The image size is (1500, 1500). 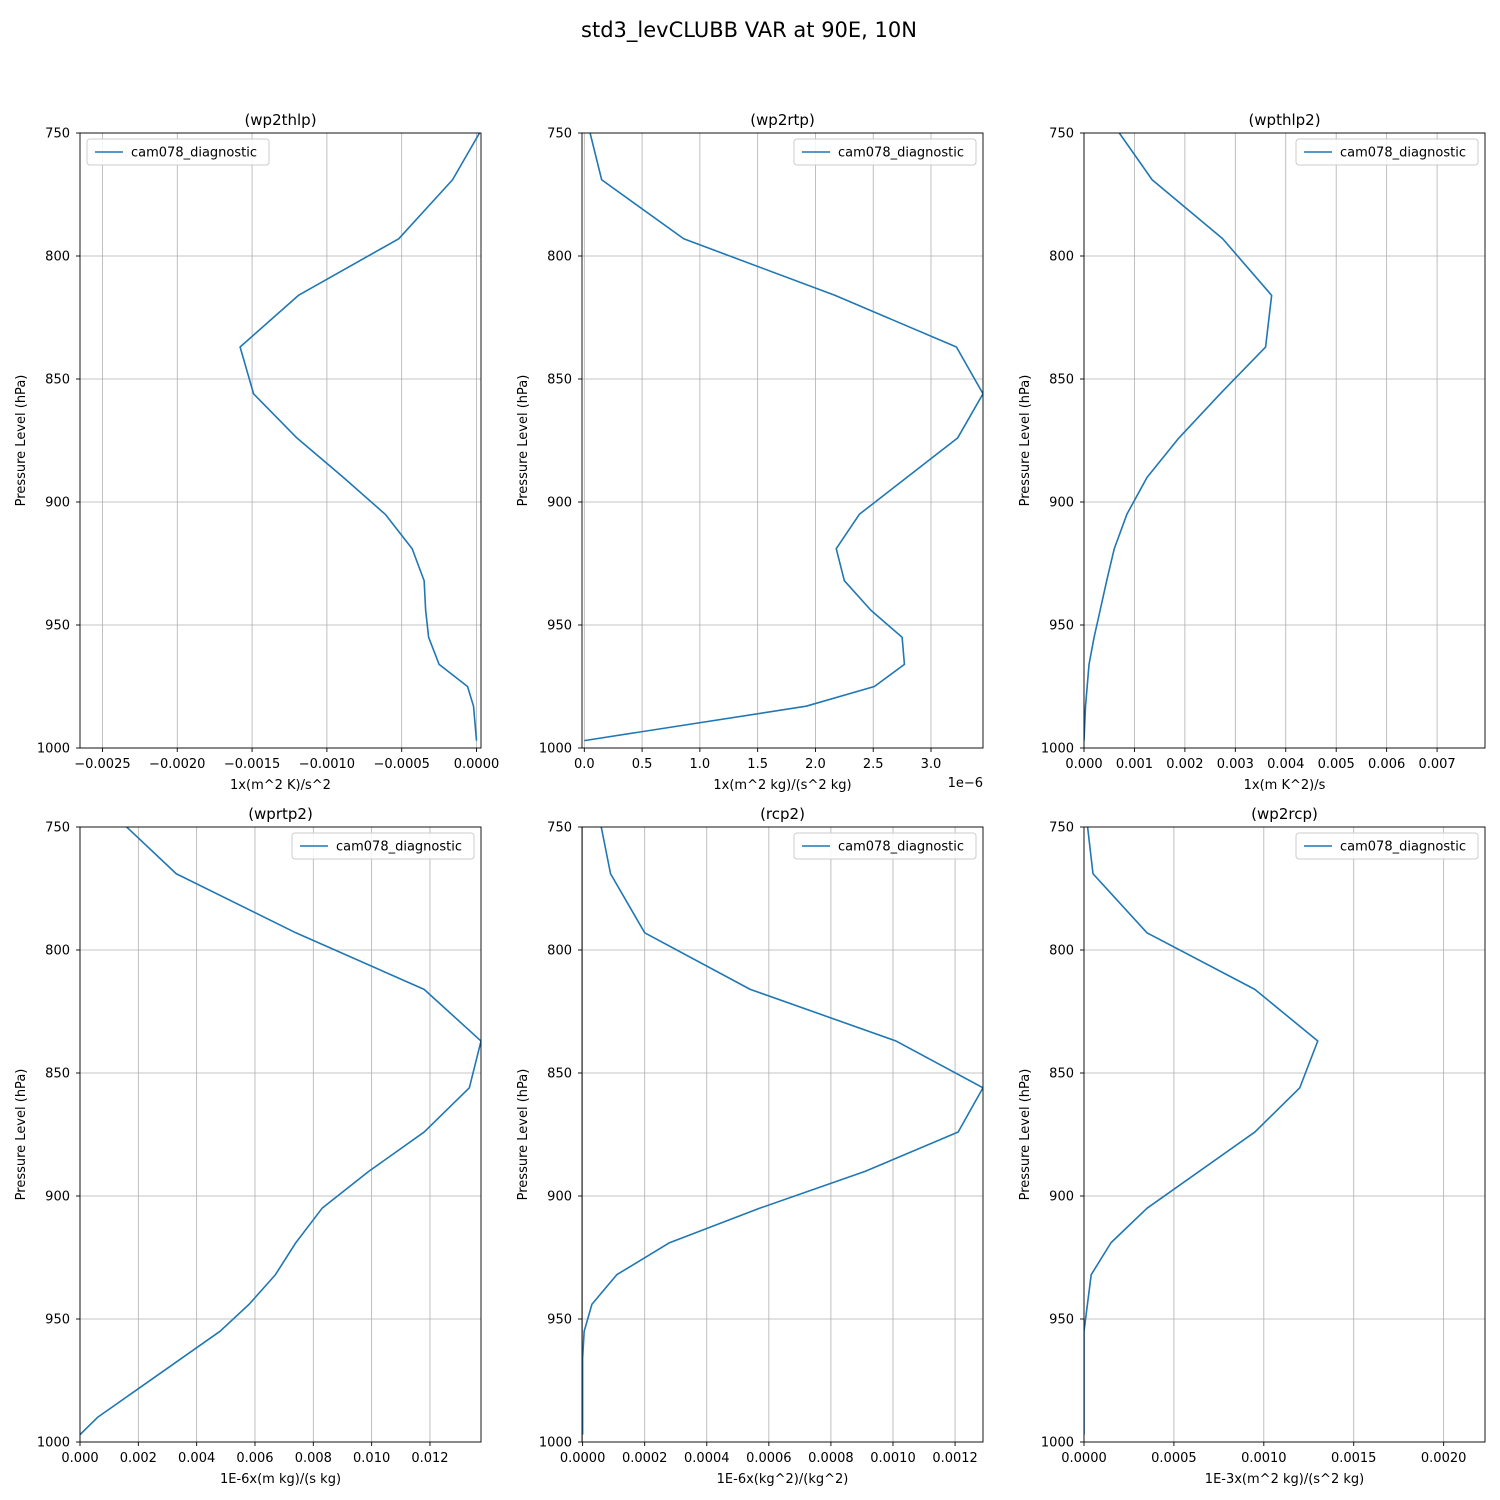 I want to click on x-tick-label: 0.003, so click(x=1235, y=764).